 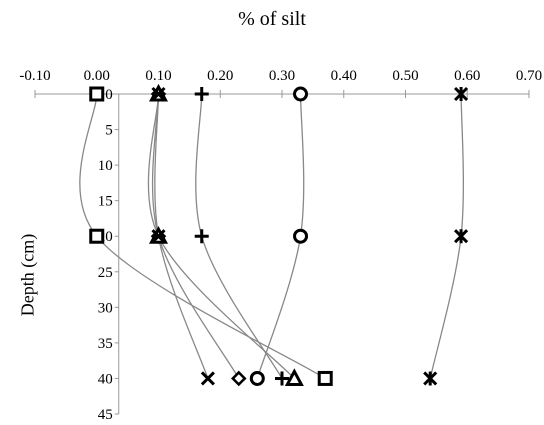 What do you see at coordinates (447, 236) in the screenshot?
I see `series-line` at bounding box center [447, 236].